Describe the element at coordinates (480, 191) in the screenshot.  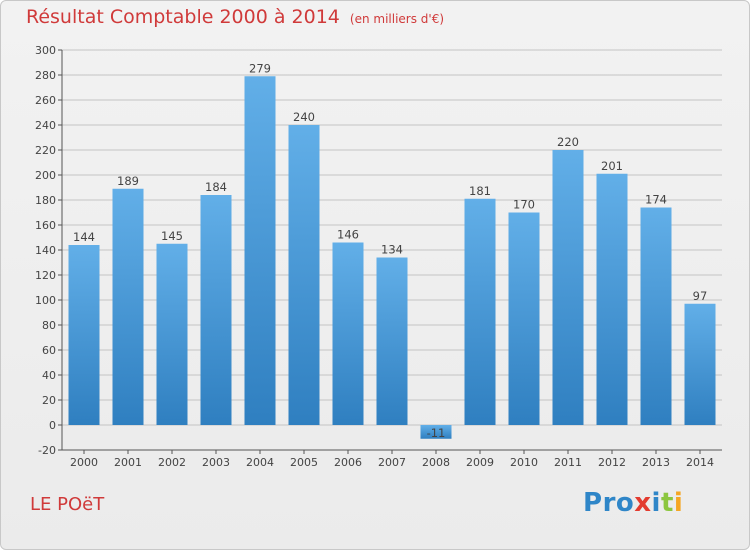
I see `value-label-2009: 181` at that location.